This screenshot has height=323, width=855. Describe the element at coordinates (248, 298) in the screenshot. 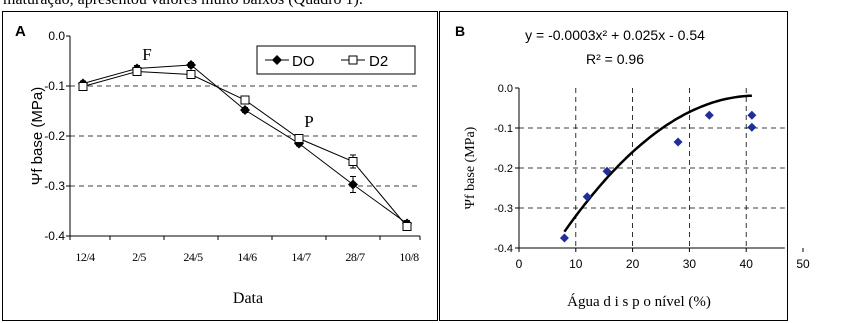

I see `x-axis-label: Data` at that location.